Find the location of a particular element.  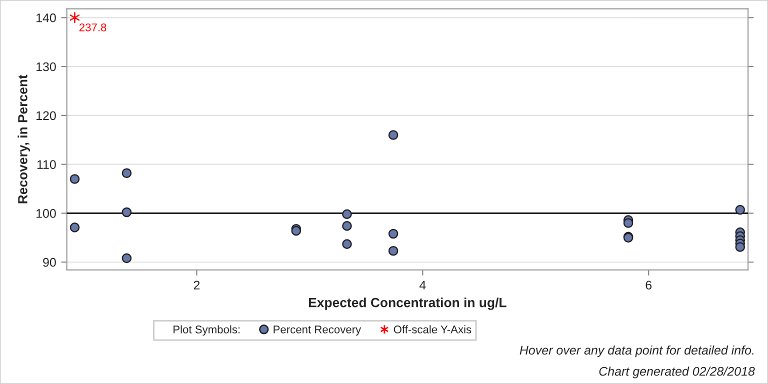

y-tick-label: 90 is located at coordinates (49, 262).